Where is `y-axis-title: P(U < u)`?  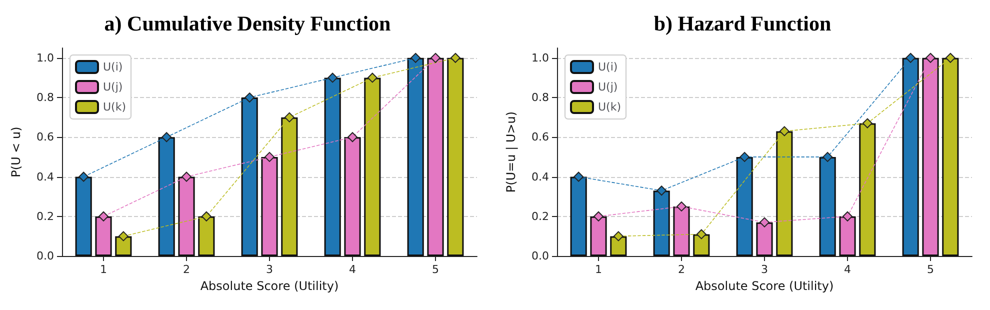
y-axis-title: P(U < u) is located at coordinates (16, 152).